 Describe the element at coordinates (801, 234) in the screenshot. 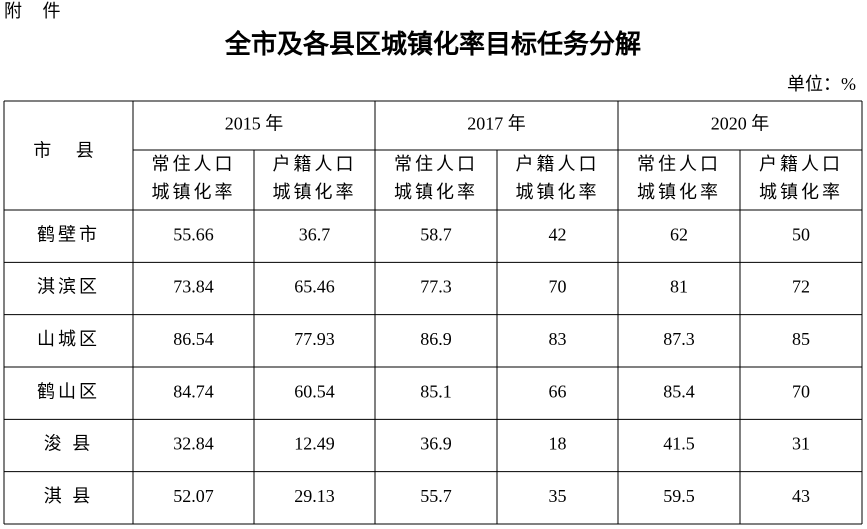

I see `cell-value: 50` at that location.